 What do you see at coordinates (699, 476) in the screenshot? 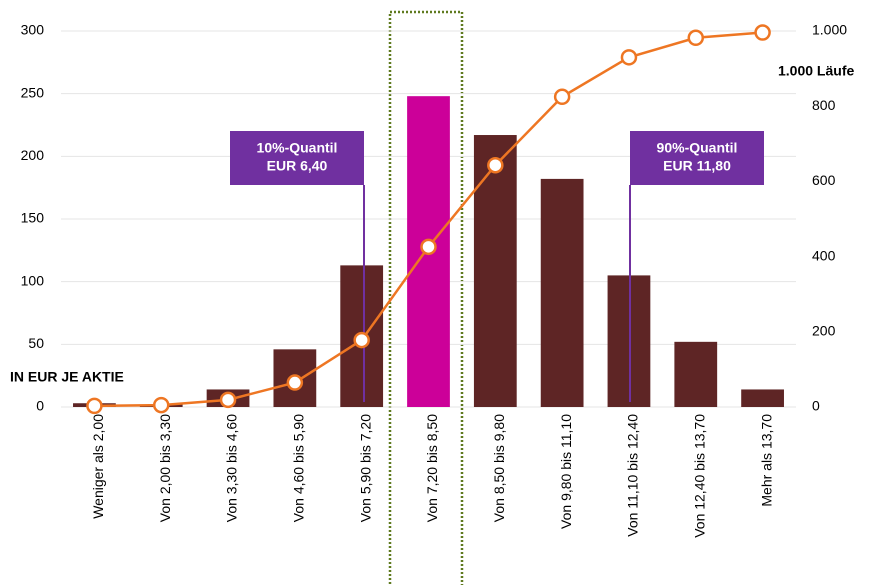
I see `x-tick-label: Von 12,40 bis 13,70` at bounding box center [699, 476].